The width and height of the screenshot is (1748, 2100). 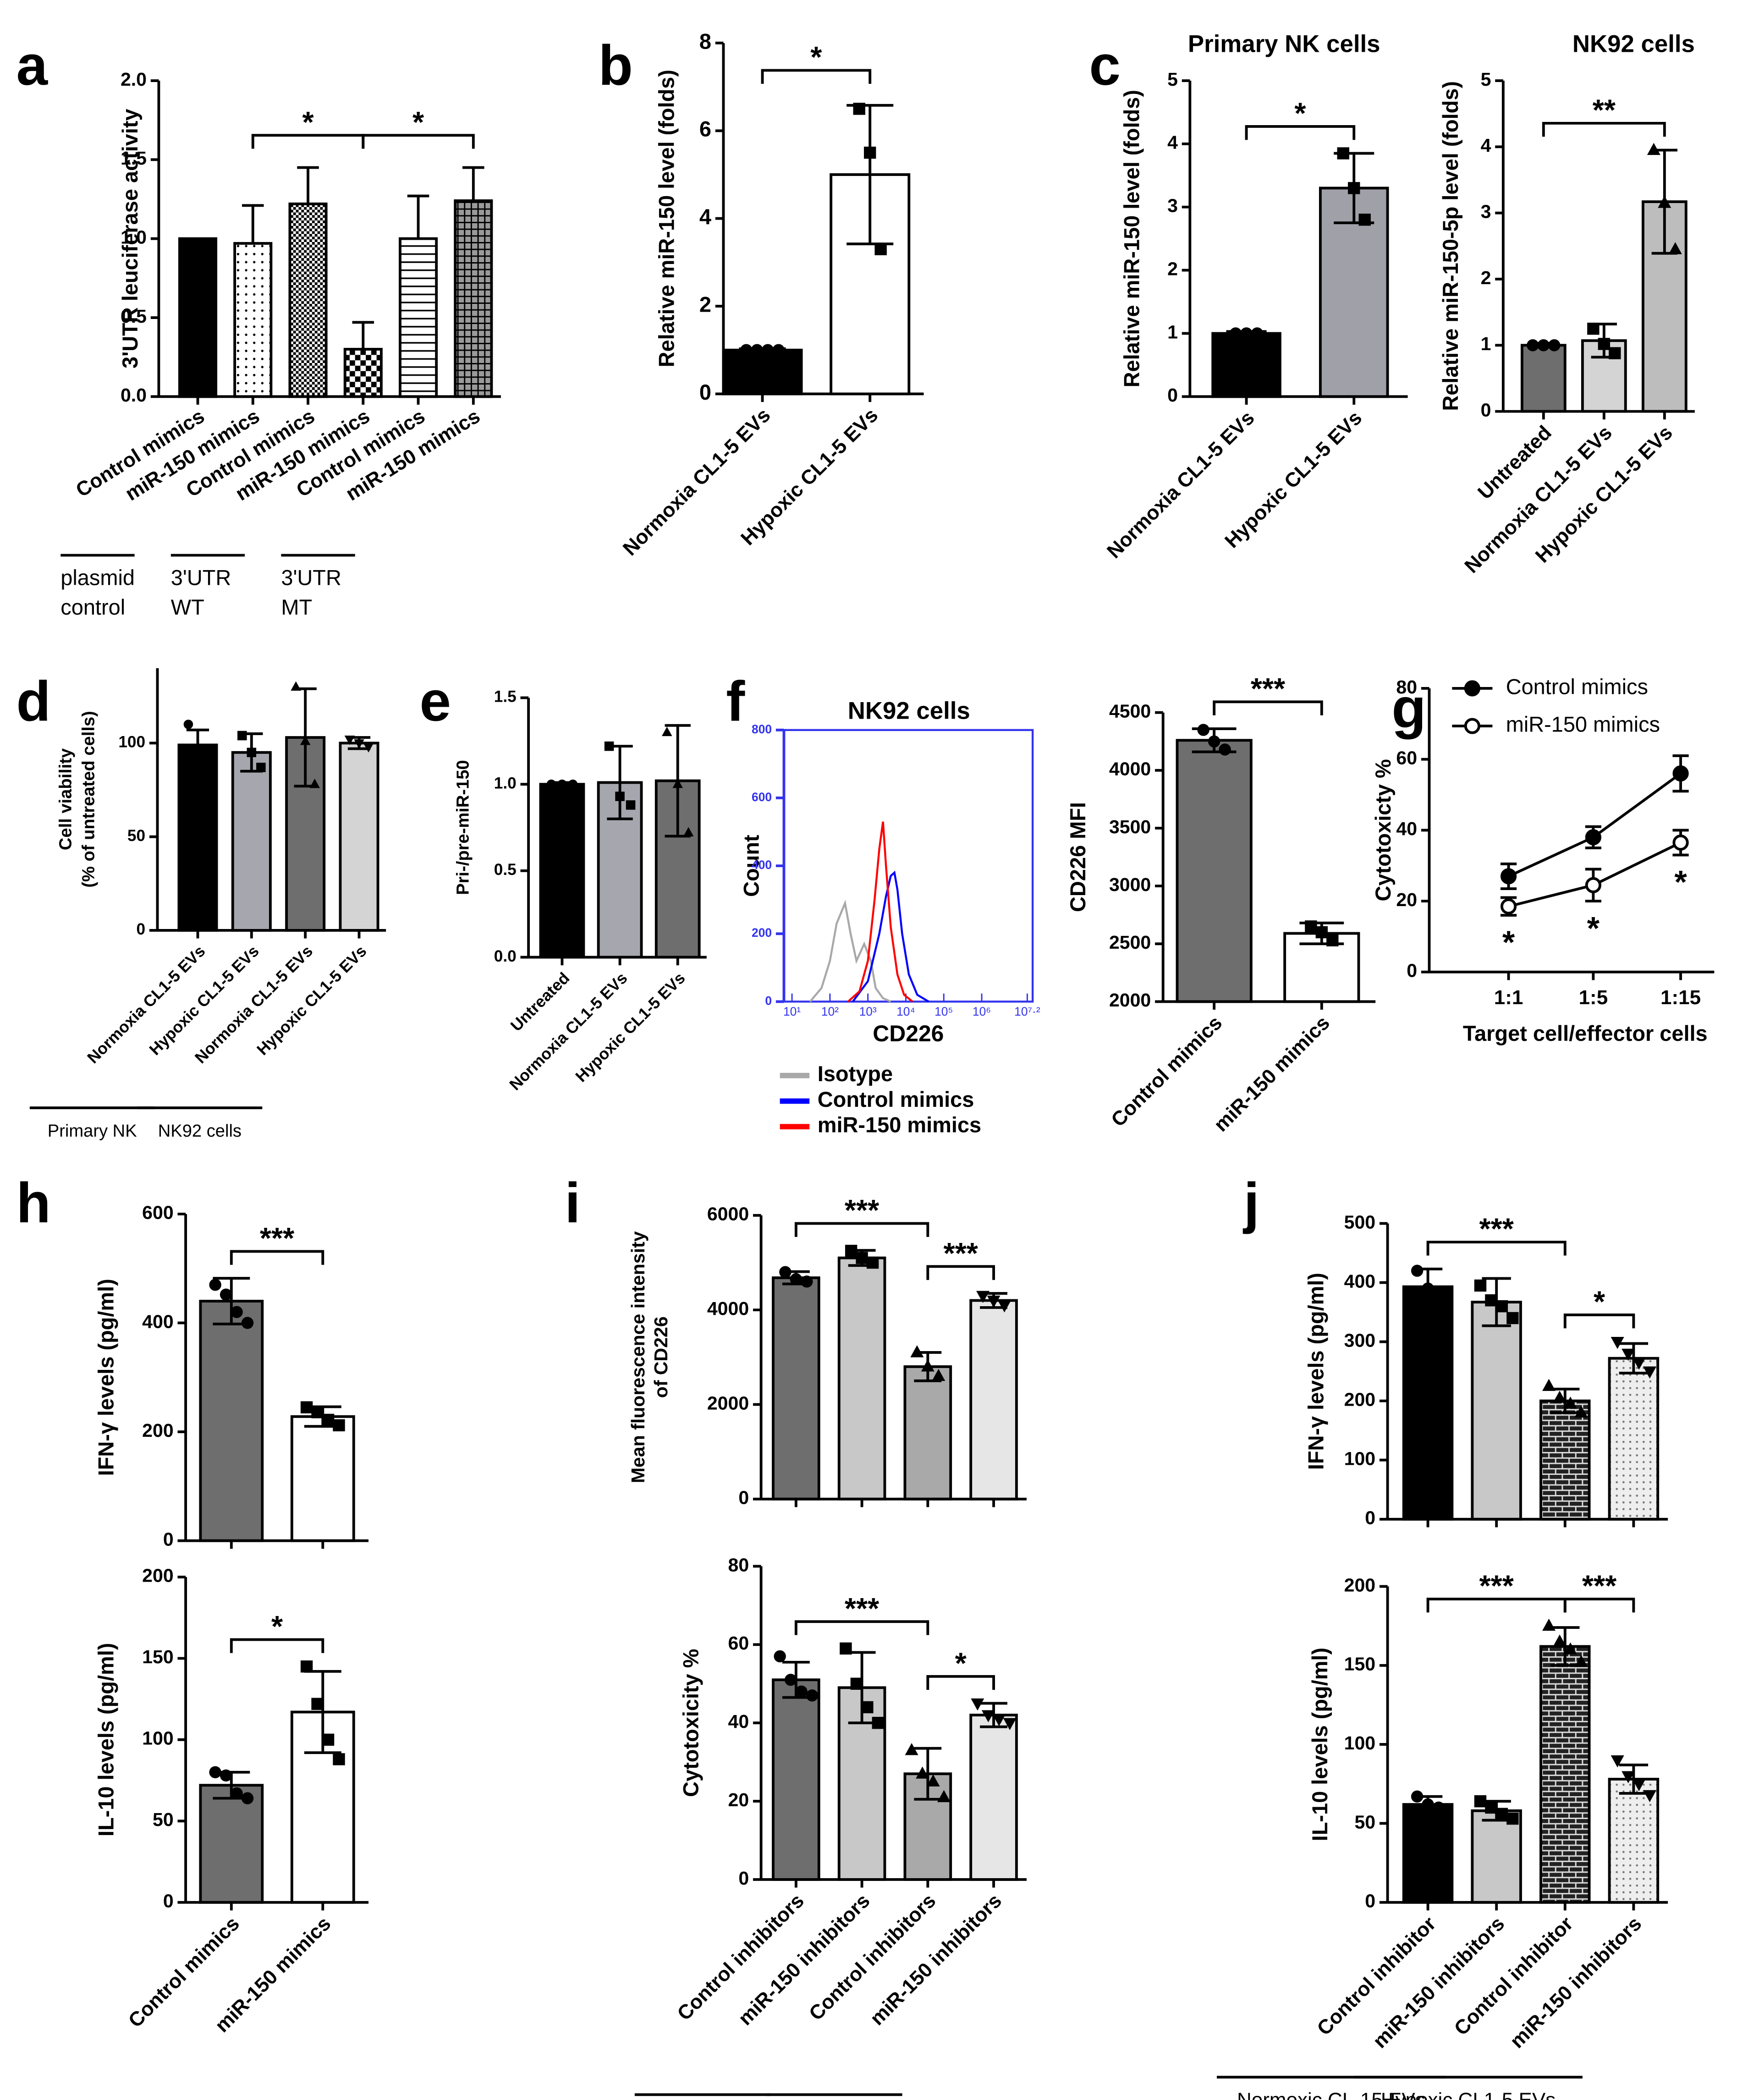 What do you see at coordinates (435, 701) in the screenshot?
I see `panel-label: e` at bounding box center [435, 701].